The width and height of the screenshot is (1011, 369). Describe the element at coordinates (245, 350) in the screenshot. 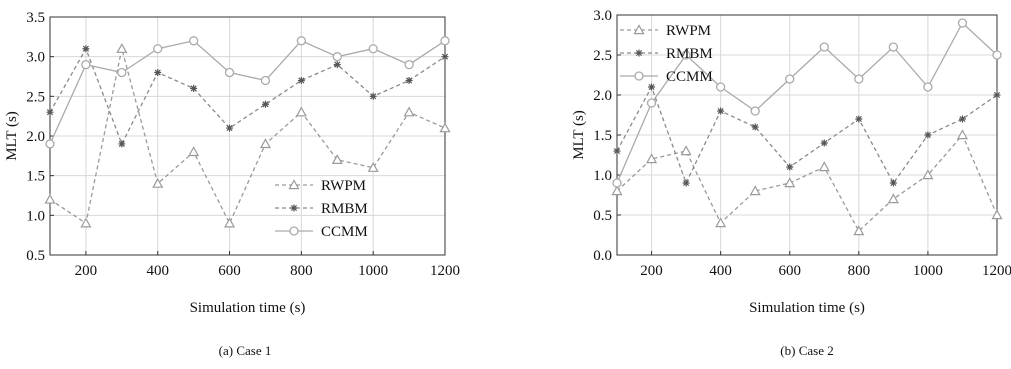

I see `chart-caption: (a) Case 1` at that location.